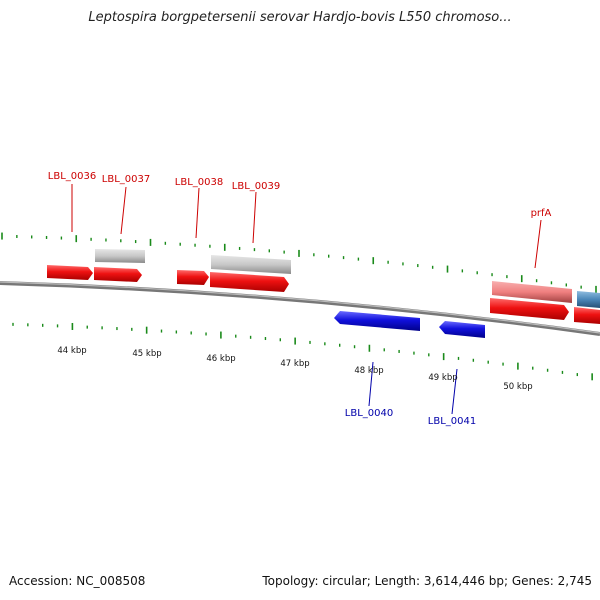  I want to click on gene-label-lbl-0041: LBL_0041, so click(452, 421).